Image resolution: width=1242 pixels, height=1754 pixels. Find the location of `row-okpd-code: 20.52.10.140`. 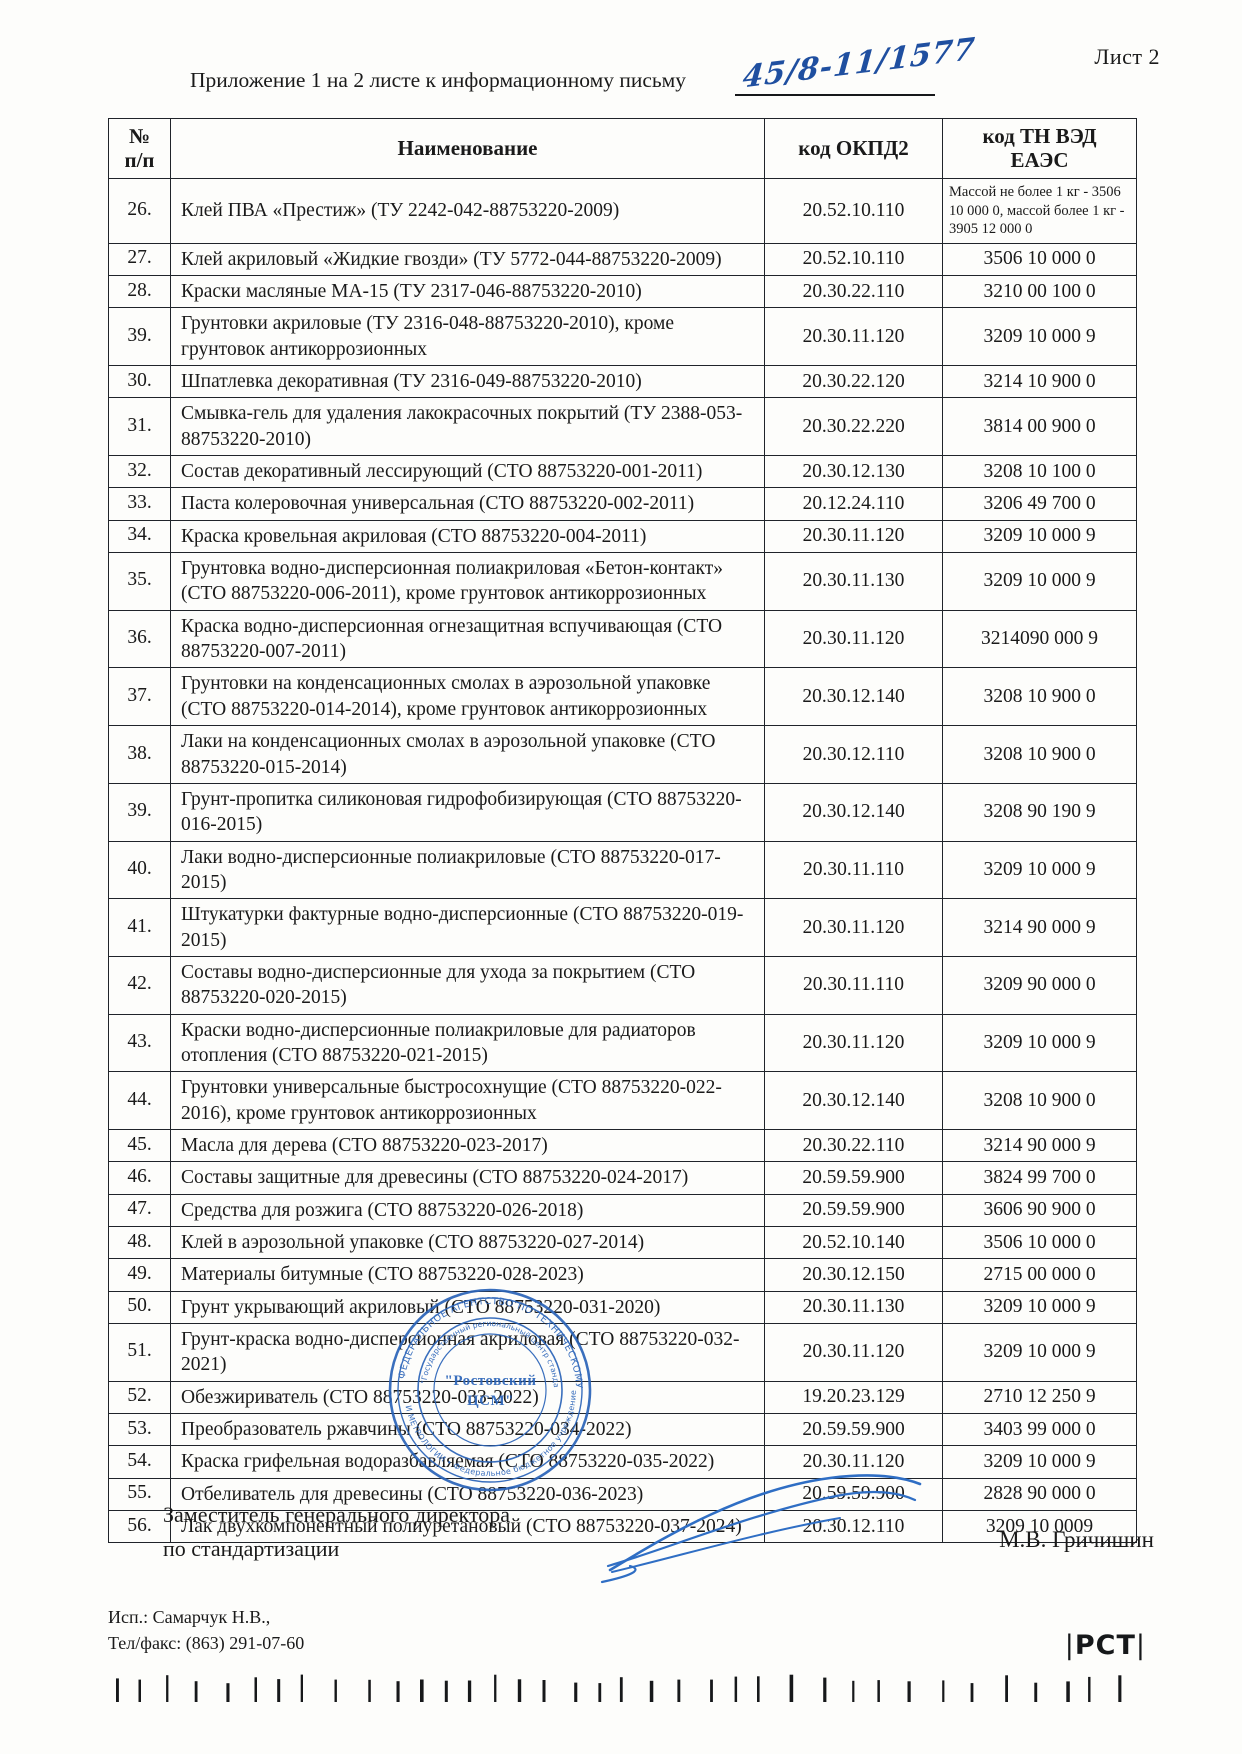

row-okpd-code: 20.52.10.140 is located at coordinates (853, 1243).